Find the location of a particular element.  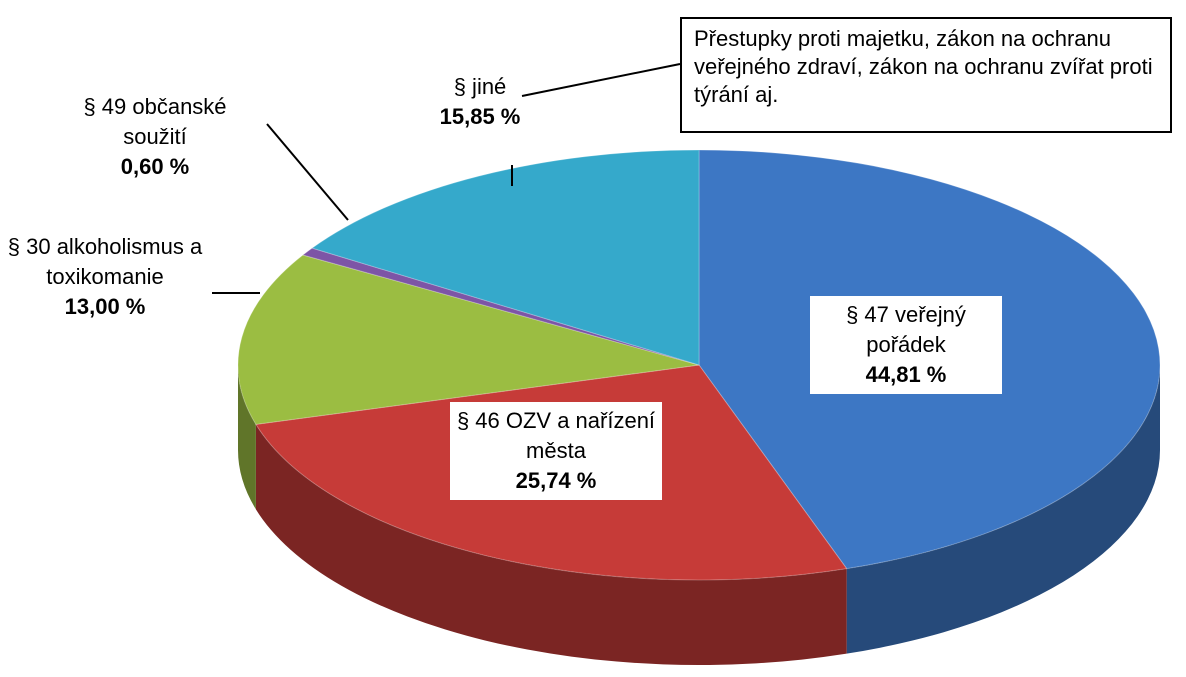

slice-label: § jiné 15,85 % is located at coordinates (480, 102).